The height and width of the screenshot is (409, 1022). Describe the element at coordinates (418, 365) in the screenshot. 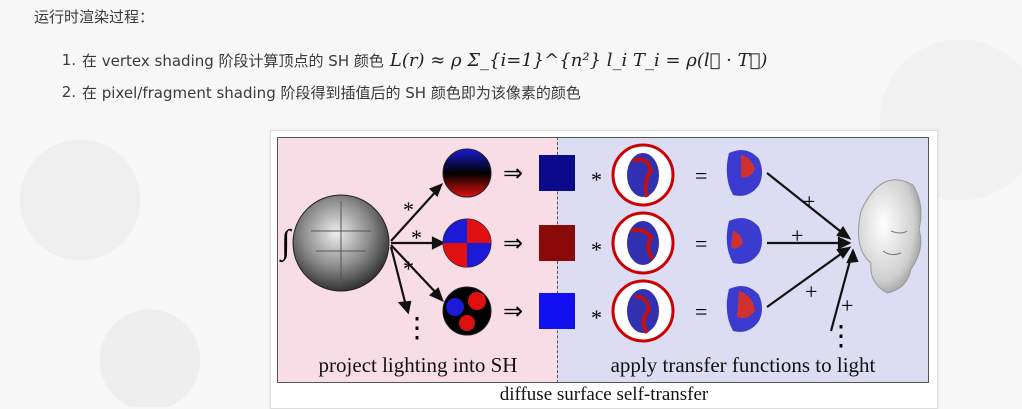

I see `left-panel-label: project lighting into SH` at that location.